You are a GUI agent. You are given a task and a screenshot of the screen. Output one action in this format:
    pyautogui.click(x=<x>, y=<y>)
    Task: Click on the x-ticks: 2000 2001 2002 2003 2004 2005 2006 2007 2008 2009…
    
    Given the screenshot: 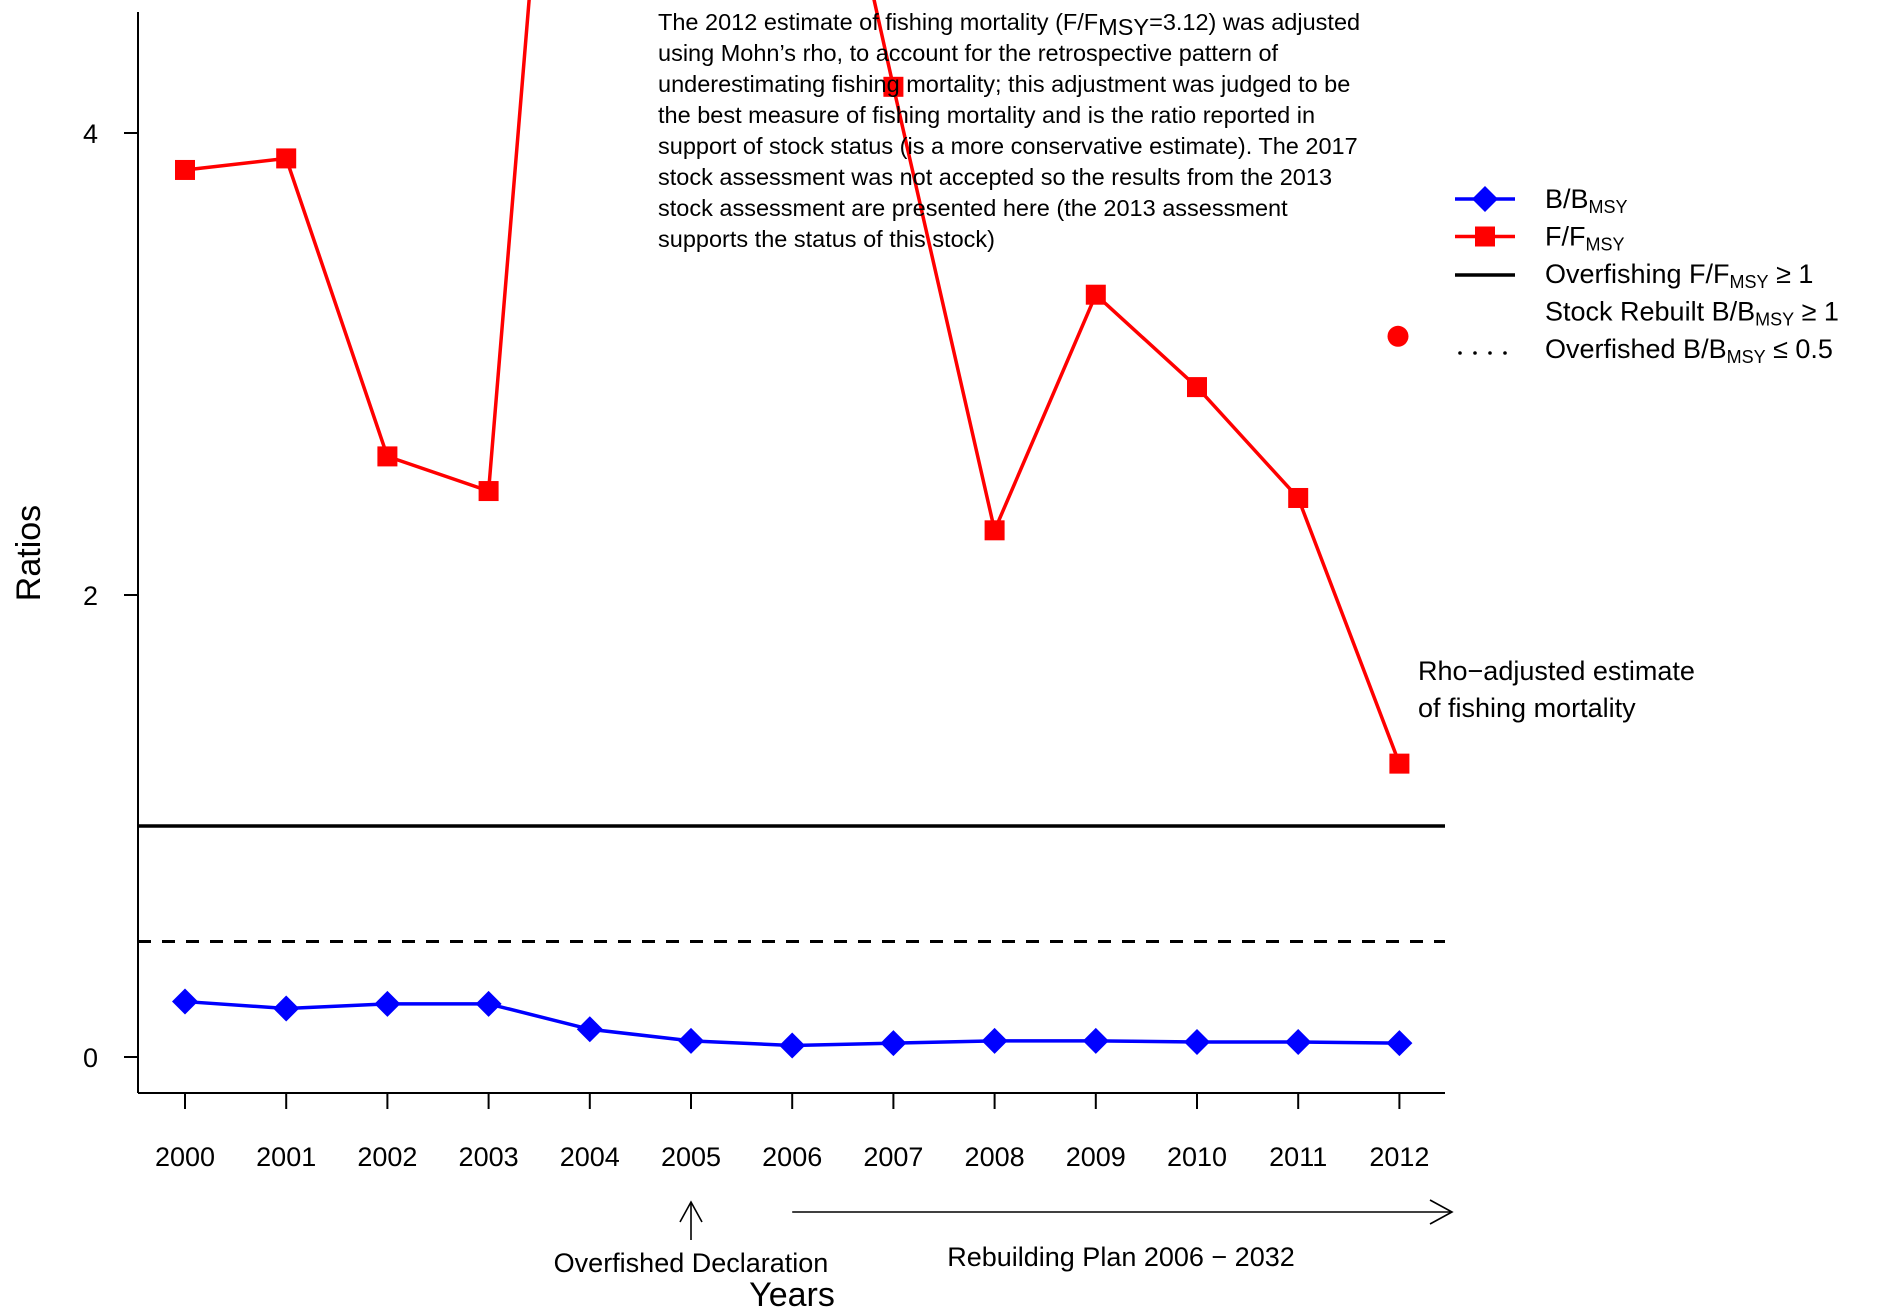 What is the action you would take?
    pyautogui.click(x=792, y=1132)
    